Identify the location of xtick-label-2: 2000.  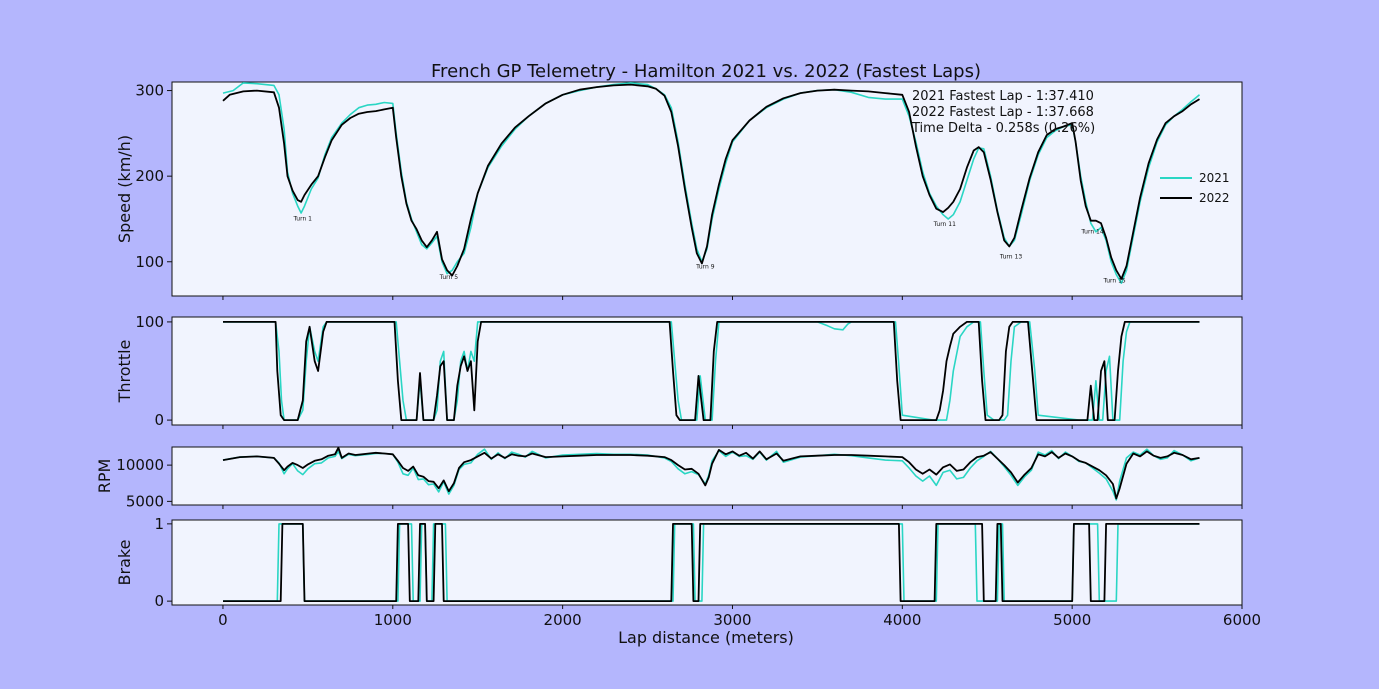
(563, 620).